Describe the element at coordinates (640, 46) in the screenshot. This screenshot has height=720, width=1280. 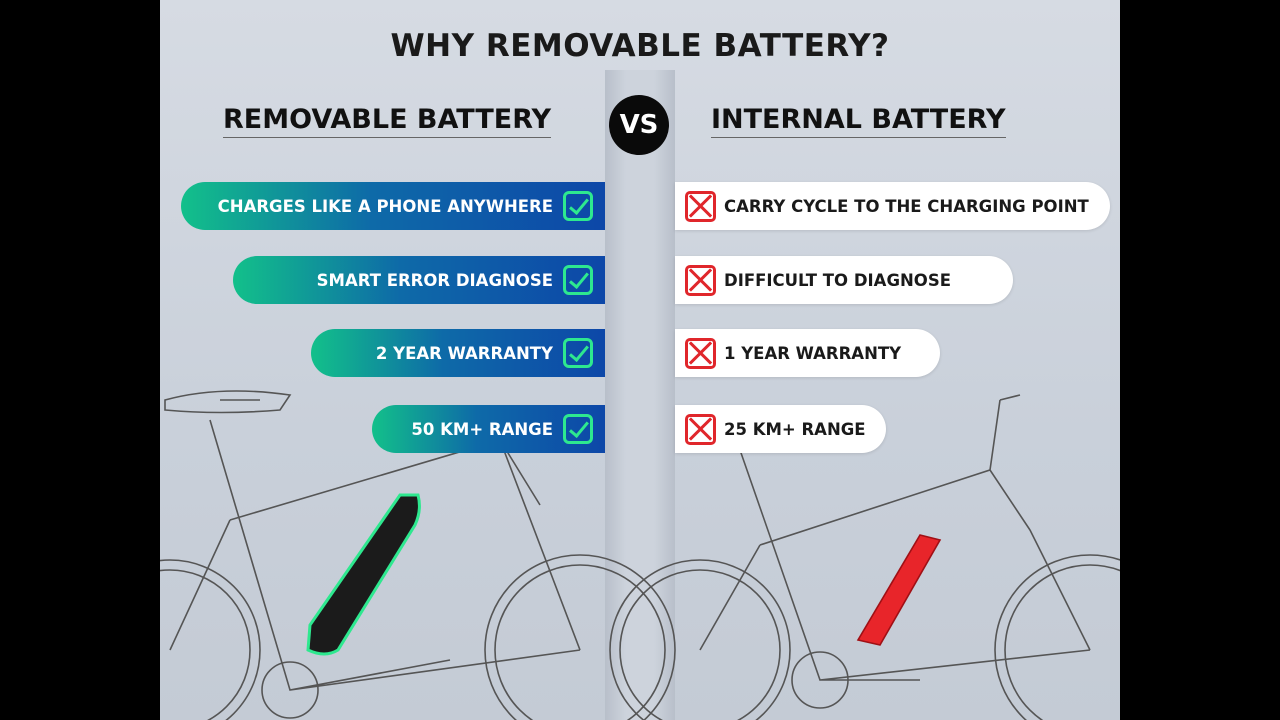
I see `page-title: WHY REMOVABLE BATTERY?` at that location.